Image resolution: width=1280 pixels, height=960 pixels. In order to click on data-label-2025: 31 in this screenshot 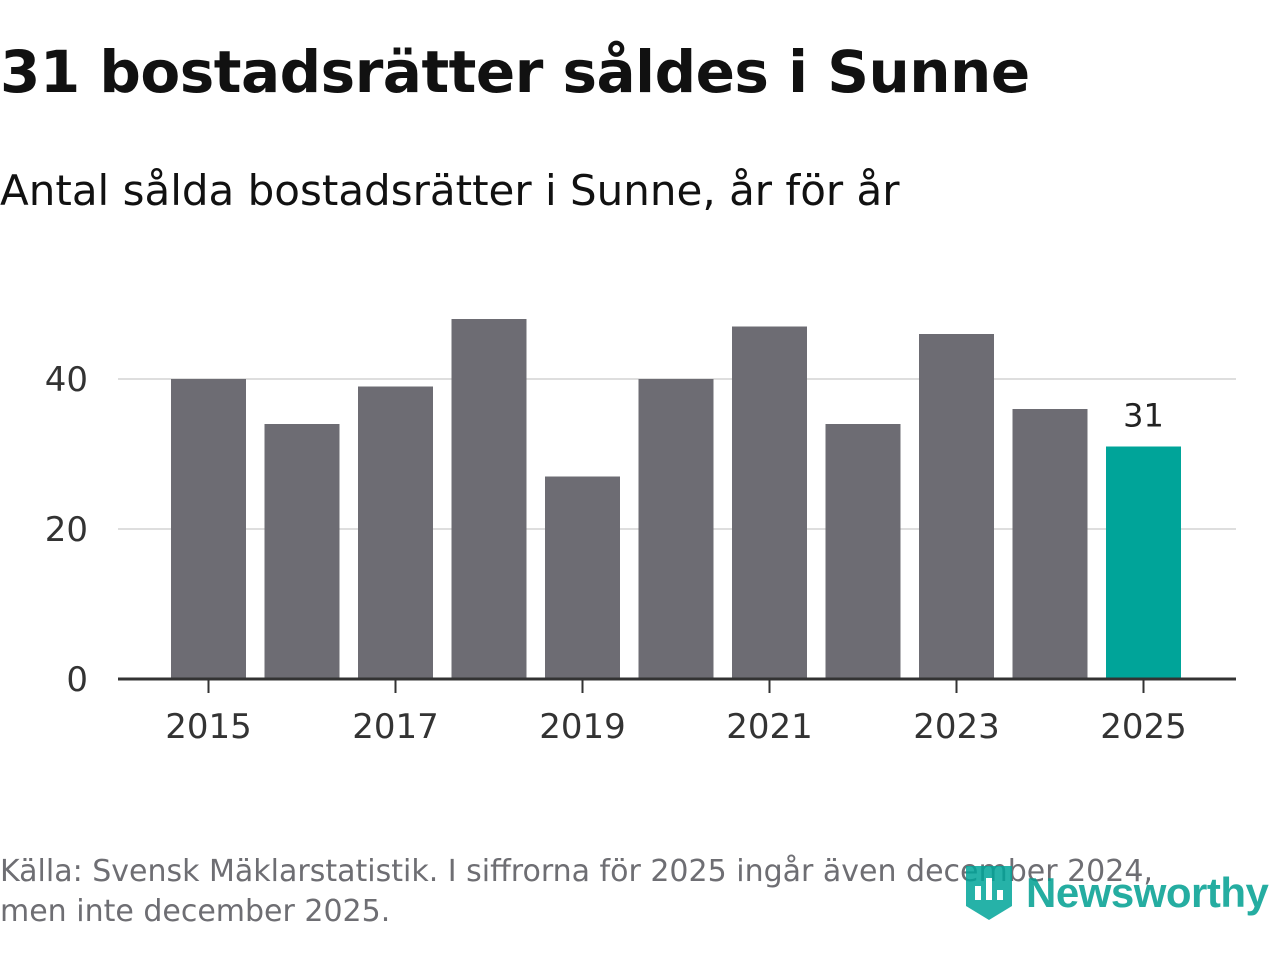, I will do `click(1143, 416)`.